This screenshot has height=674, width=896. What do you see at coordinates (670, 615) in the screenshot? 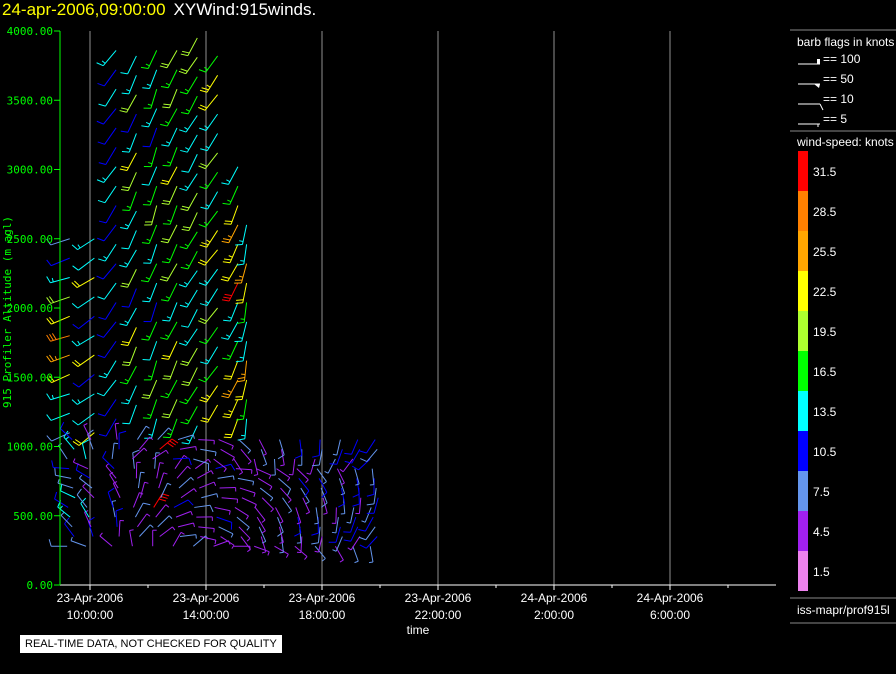
I see `x-tick-time: 6:00:00` at bounding box center [670, 615].